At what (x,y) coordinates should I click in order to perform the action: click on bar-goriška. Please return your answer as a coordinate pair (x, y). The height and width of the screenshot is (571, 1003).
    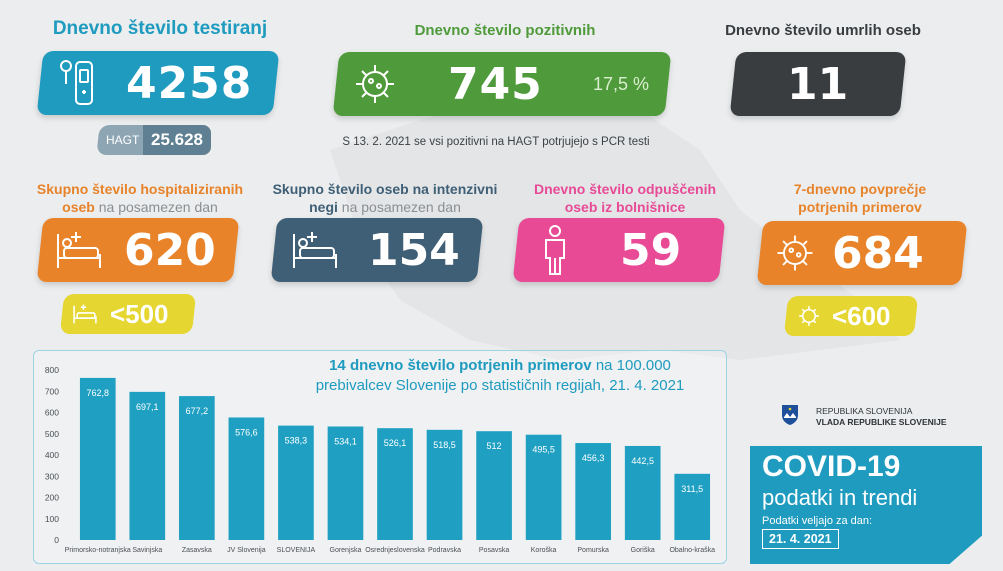
    Looking at the image, I should click on (642, 492).